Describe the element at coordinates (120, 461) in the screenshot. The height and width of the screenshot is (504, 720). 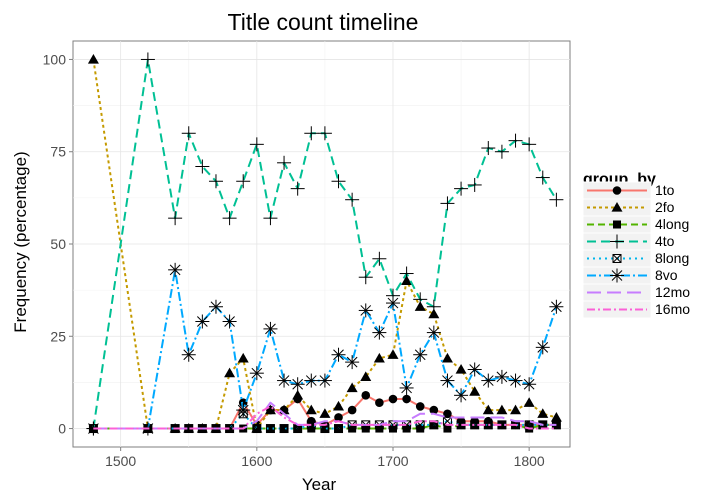
I see `x-tick-label: 1500` at that location.